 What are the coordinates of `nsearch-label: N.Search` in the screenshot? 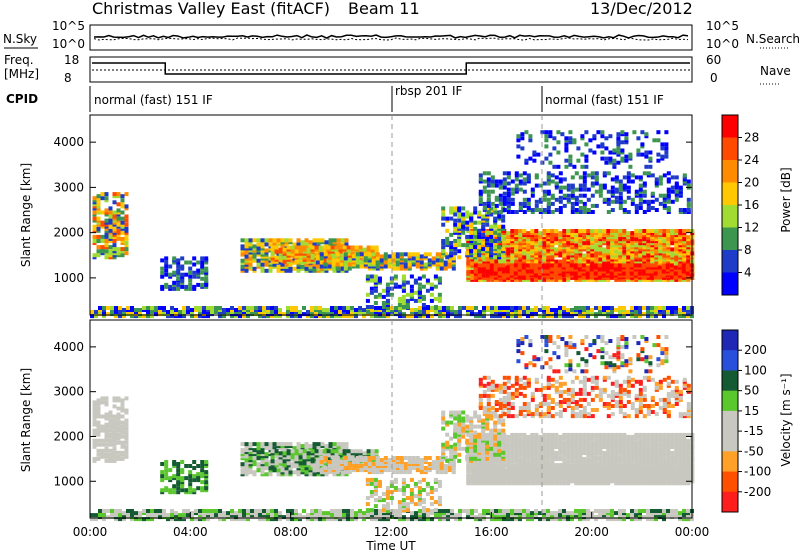 It's located at (773, 39).